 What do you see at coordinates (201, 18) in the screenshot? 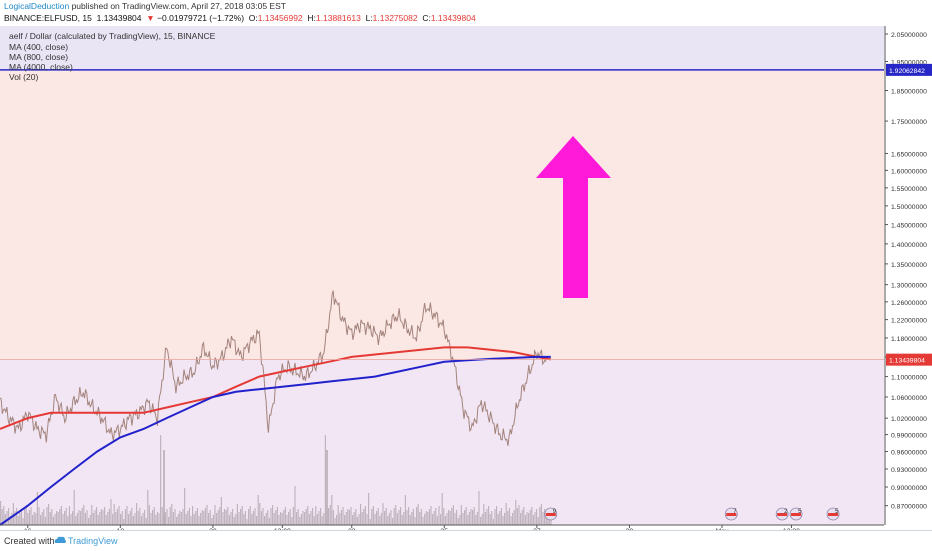
I see `change-value: −0.01979721 (−1.72%)` at bounding box center [201, 18].